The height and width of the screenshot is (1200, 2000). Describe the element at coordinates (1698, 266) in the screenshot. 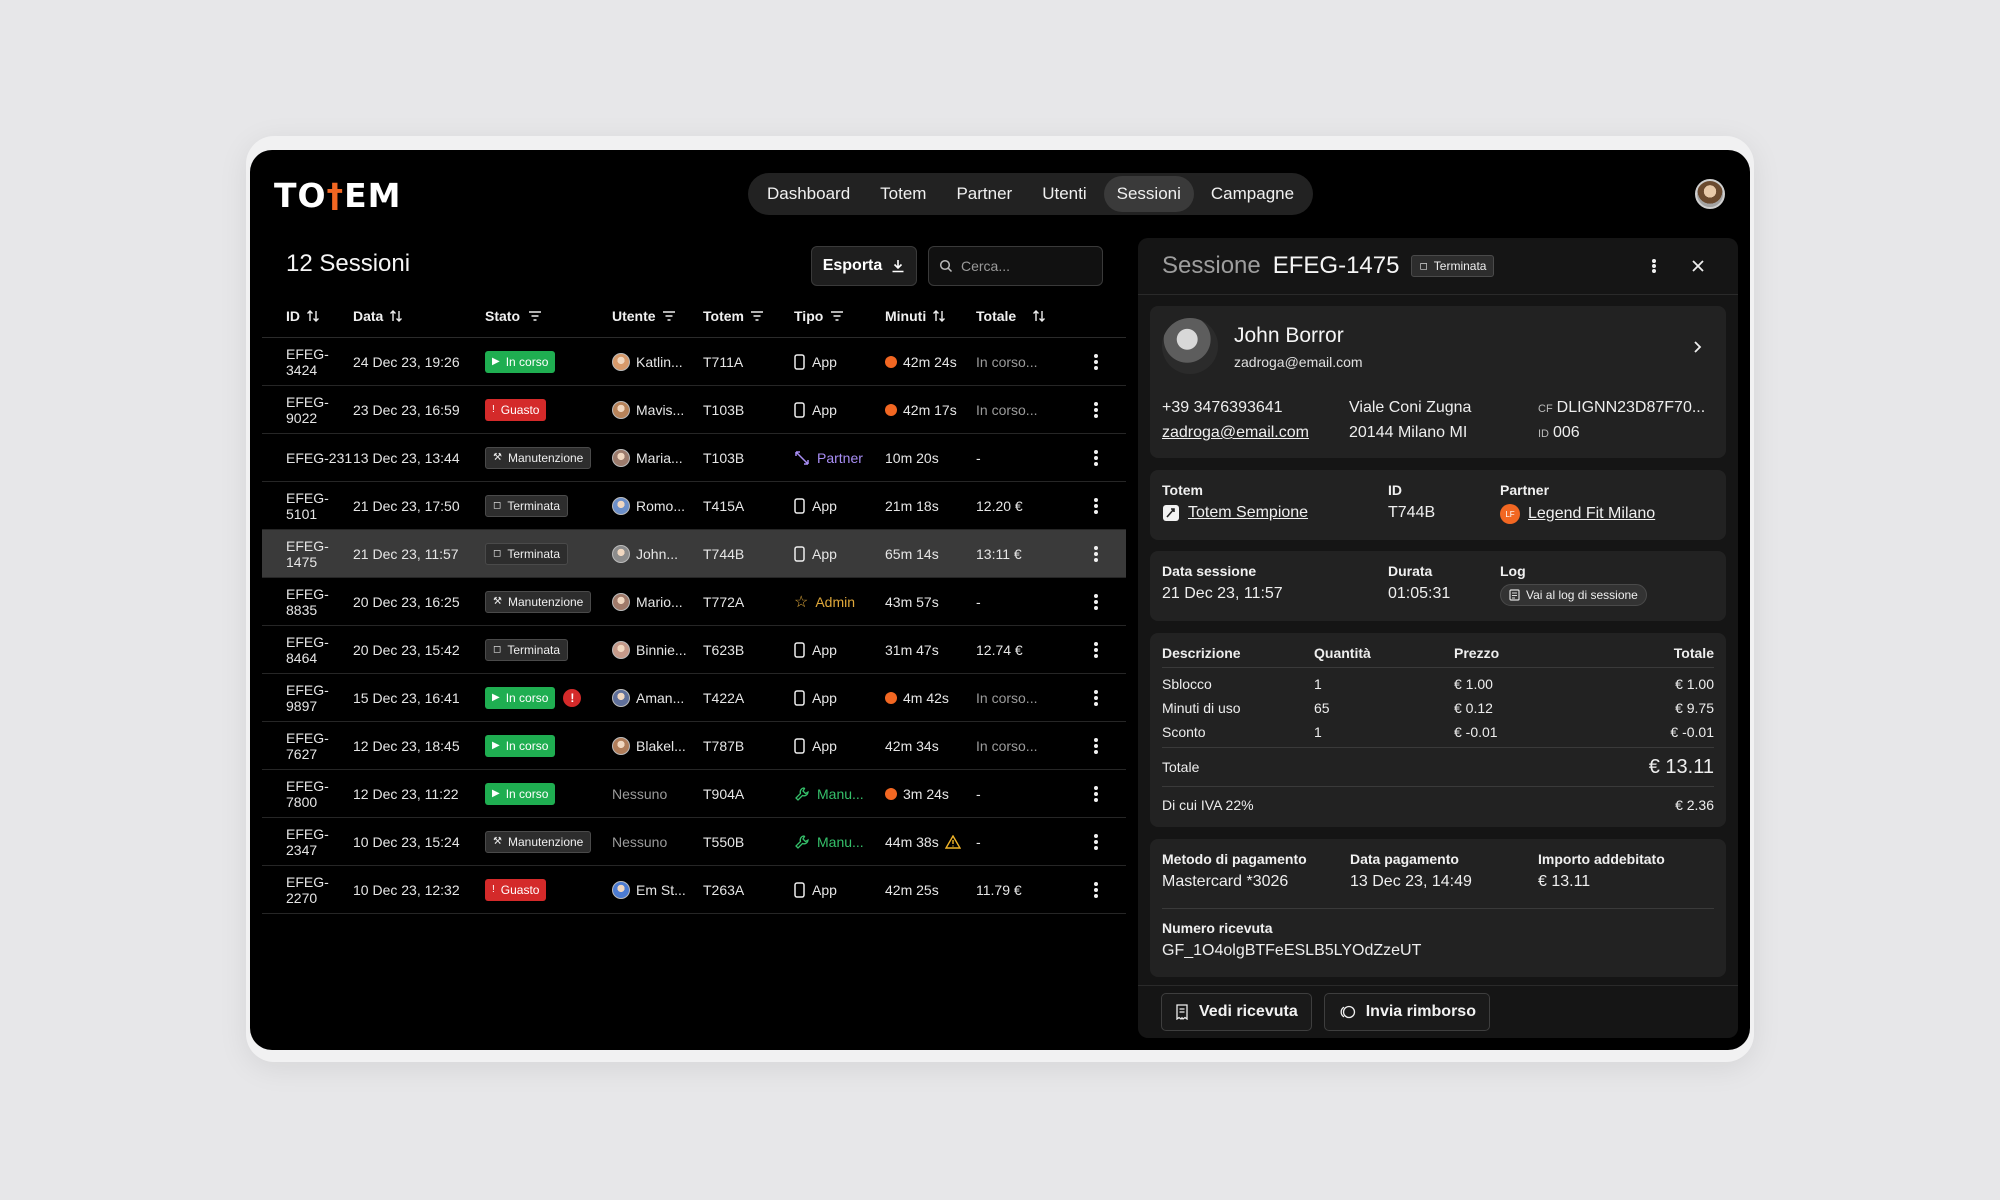

I see `close-button` at that location.